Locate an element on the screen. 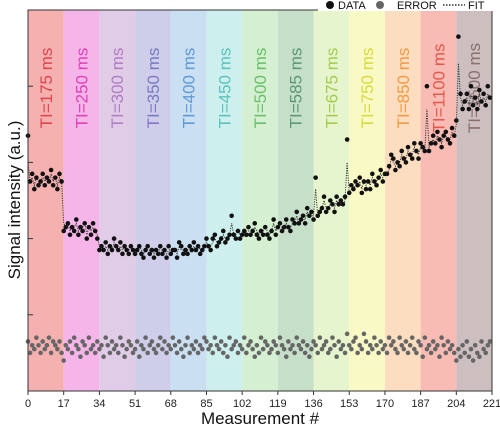 The width and height of the screenshot is (500, 431). ti-band-label: TI=175 ms is located at coordinates (46, 88).